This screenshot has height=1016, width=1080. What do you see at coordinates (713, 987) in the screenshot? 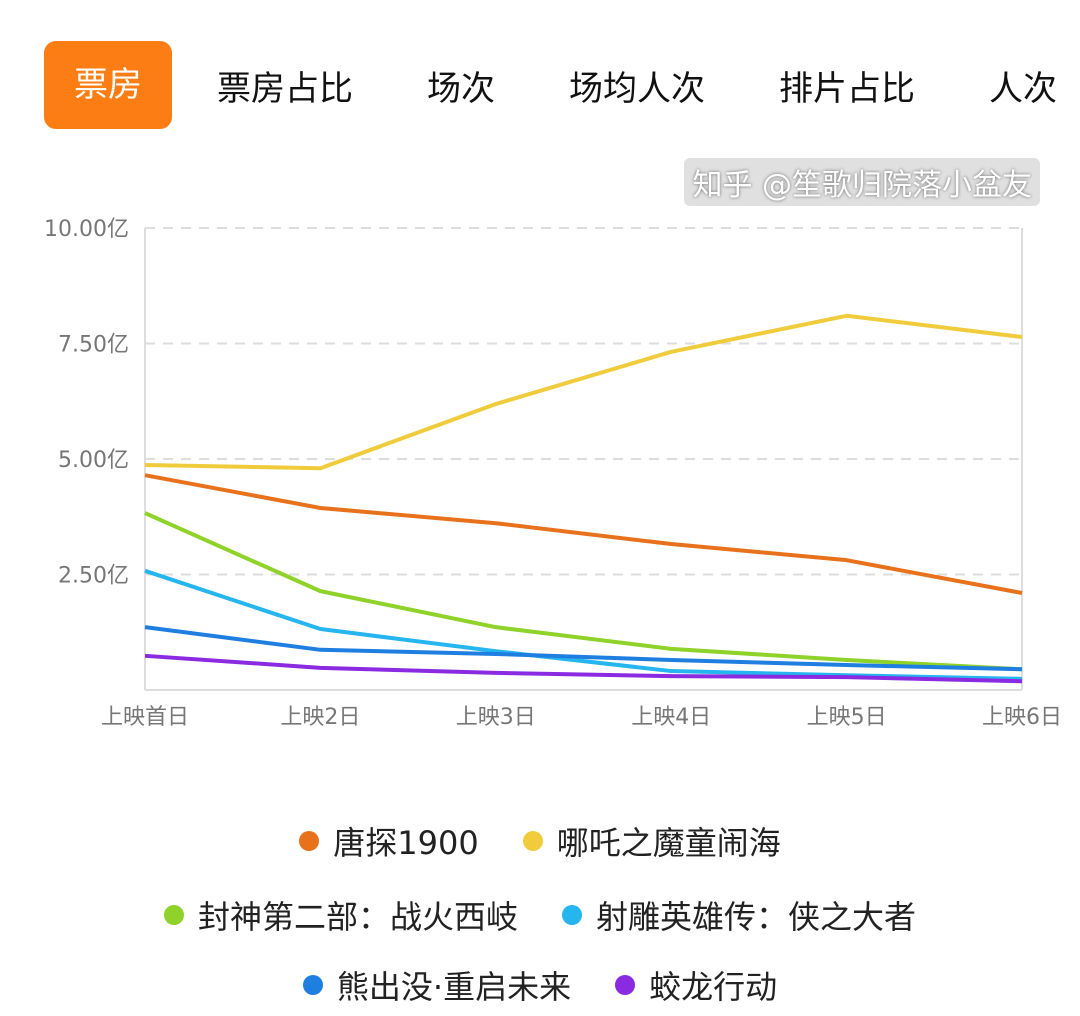
I see `legend-label: 蛟龙行动` at bounding box center [713, 987].